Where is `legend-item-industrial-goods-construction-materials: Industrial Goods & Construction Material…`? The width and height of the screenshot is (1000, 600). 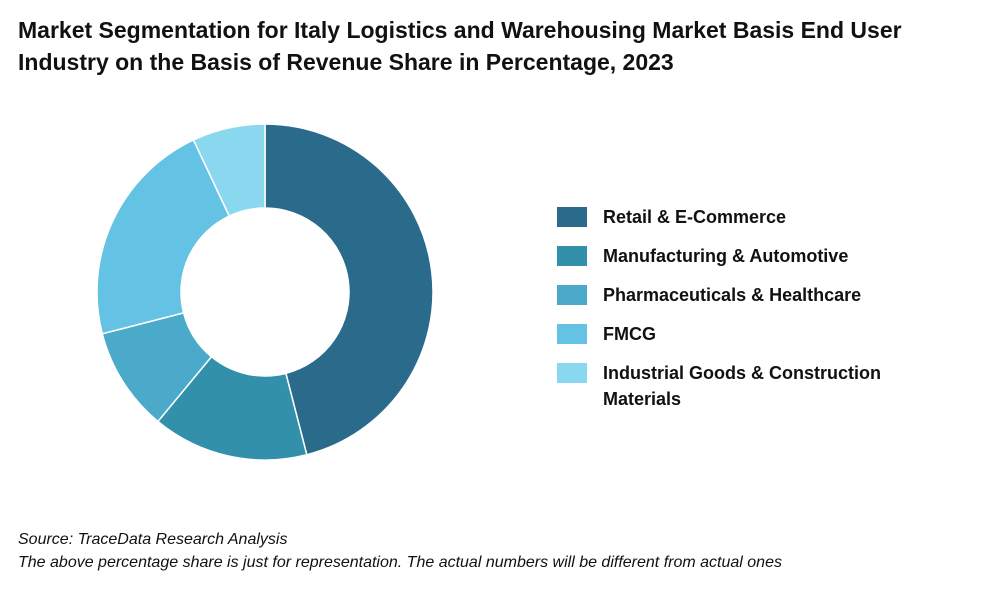 legend-item-industrial-goods-construction-materials: Industrial Goods & Construction Material… is located at coordinates (757, 386).